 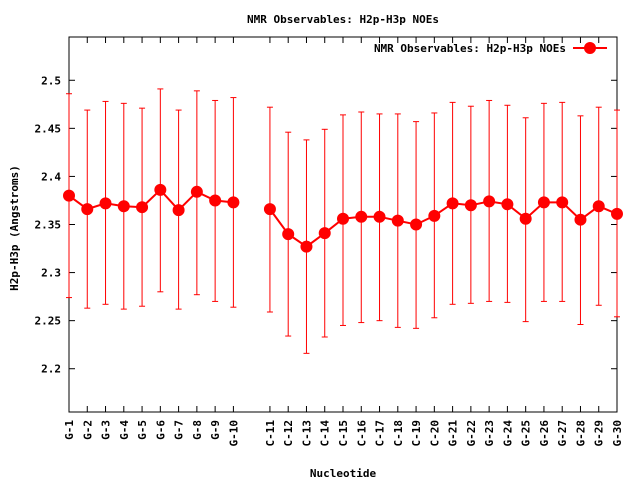 What do you see at coordinates (215, 430) in the screenshot?
I see `x-tick-label: G-9` at bounding box center [215, 430].